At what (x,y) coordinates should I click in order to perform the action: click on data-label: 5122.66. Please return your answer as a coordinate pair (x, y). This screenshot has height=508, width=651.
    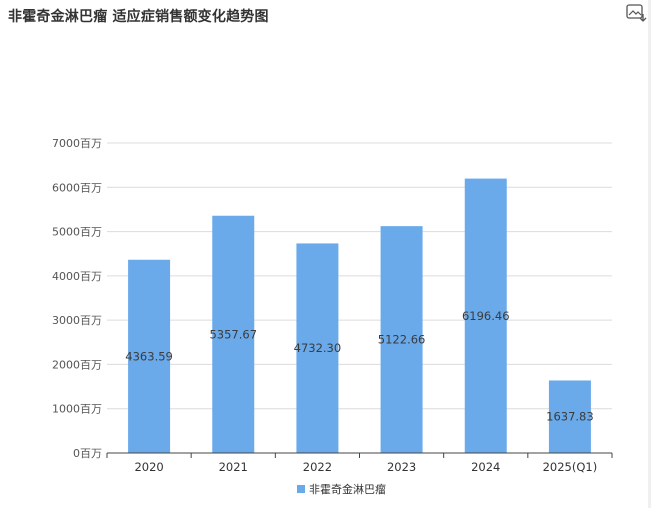
    Looking at the image, I should click on (402, 340).